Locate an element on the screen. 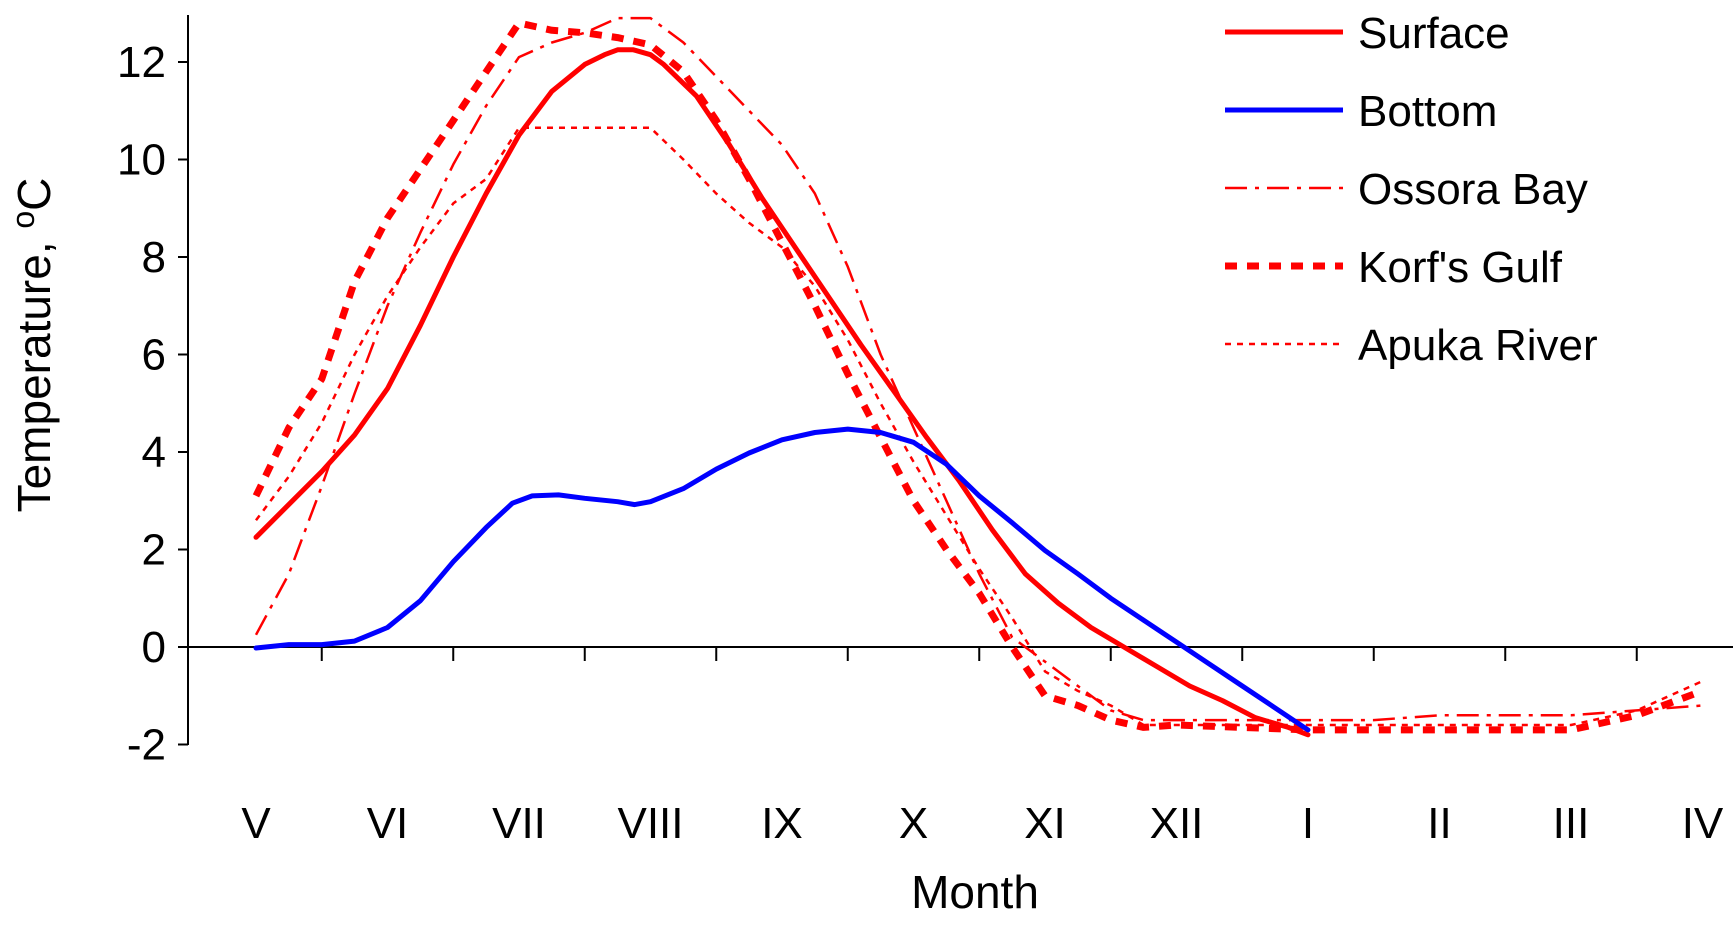 This screenshot has width=1733, height=926. y-tick-label: 10 is located at coordinates (141, 160).